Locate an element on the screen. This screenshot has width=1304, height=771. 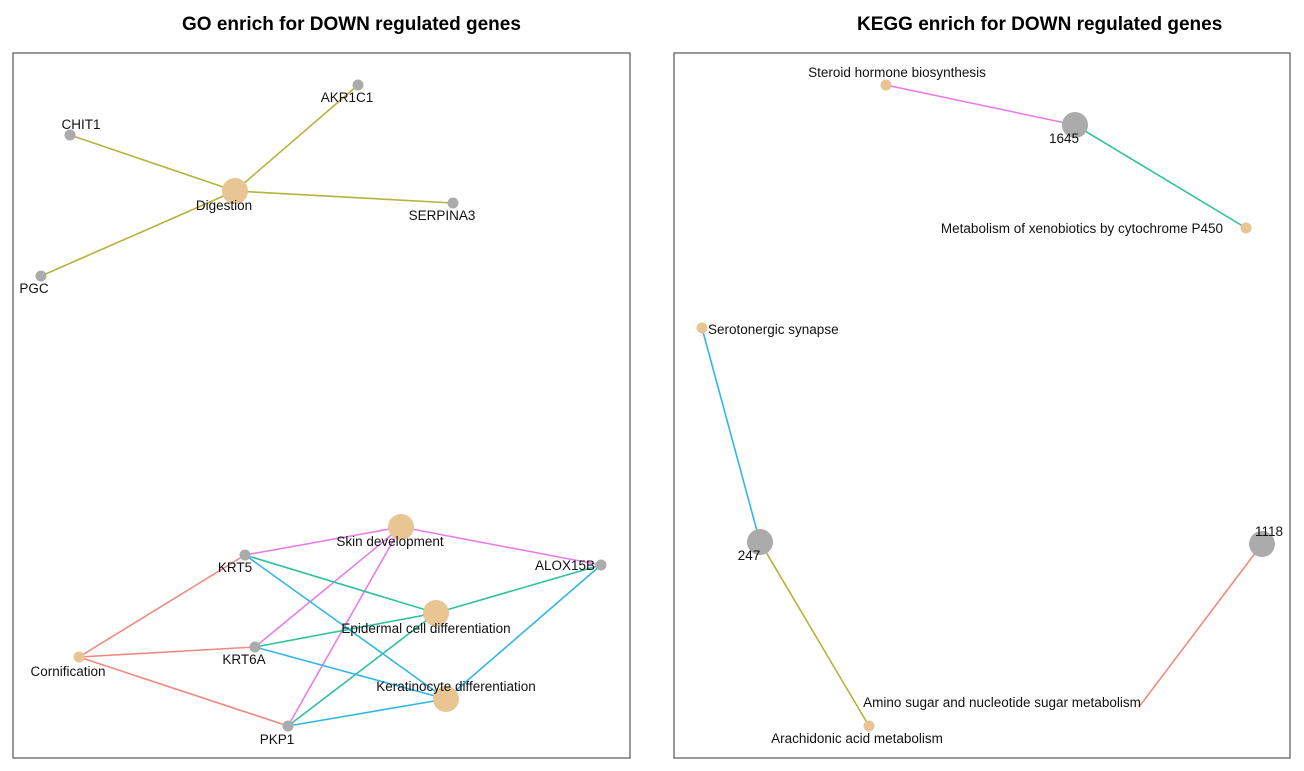
go-edge-epidermal-krt6a is located at coordinates (345, 630).